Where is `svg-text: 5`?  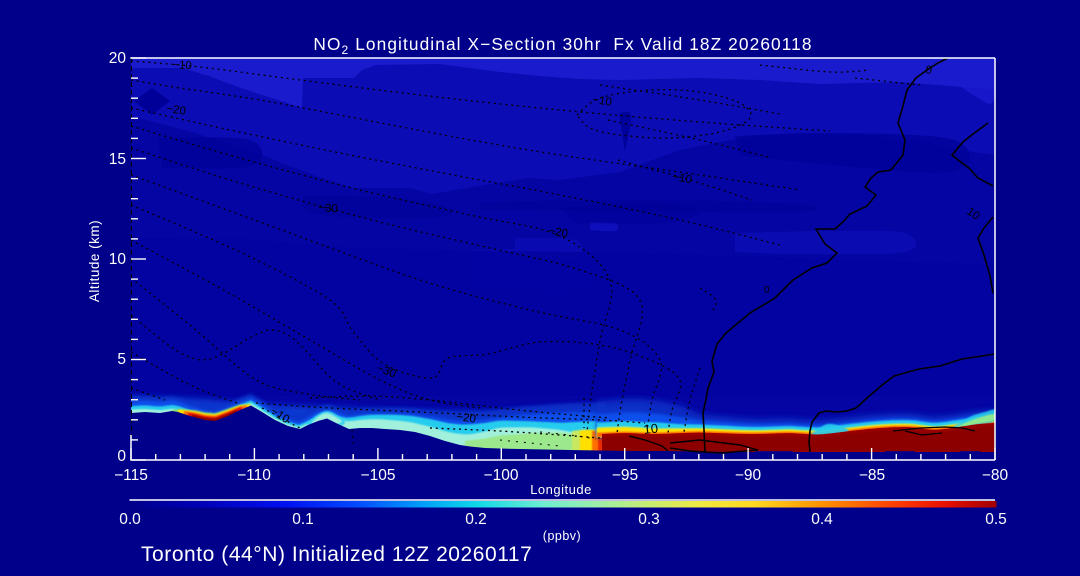 svg-text: 5 is located at coordinates (121, 359).